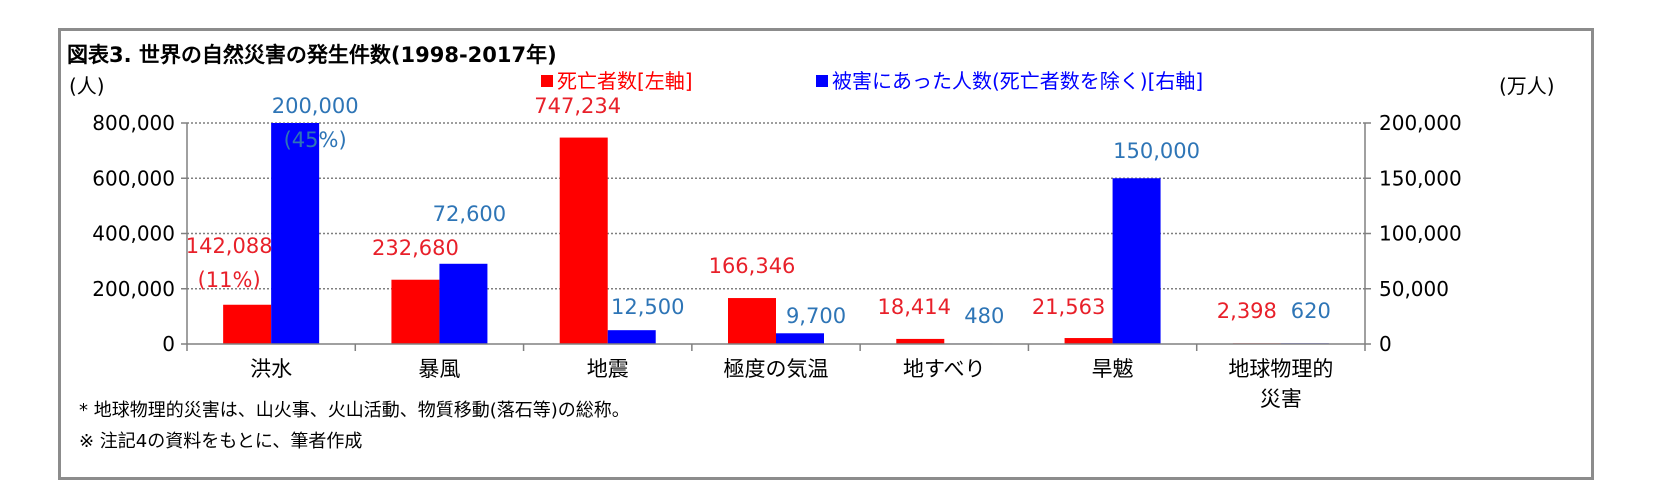 The height and width of the screenshot is (504, 1655). Describe the element at coordinates (312, 55) in the screenshot. I see `chart-title: 図表3. 世界の自然災害の発生件数(1998-2017年)` at that location.